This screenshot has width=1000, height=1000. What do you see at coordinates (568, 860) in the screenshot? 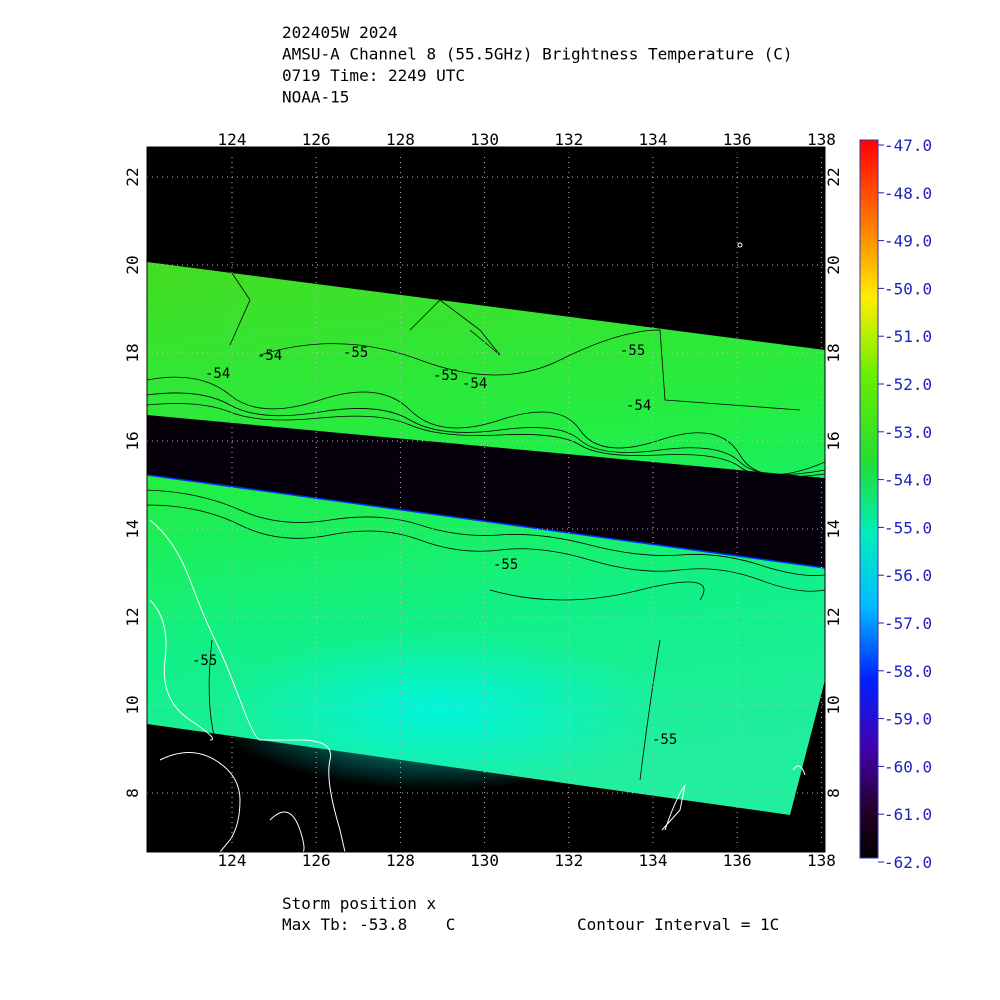
I see `lon-label-bottom: 132` at bounding box center [568, 860].